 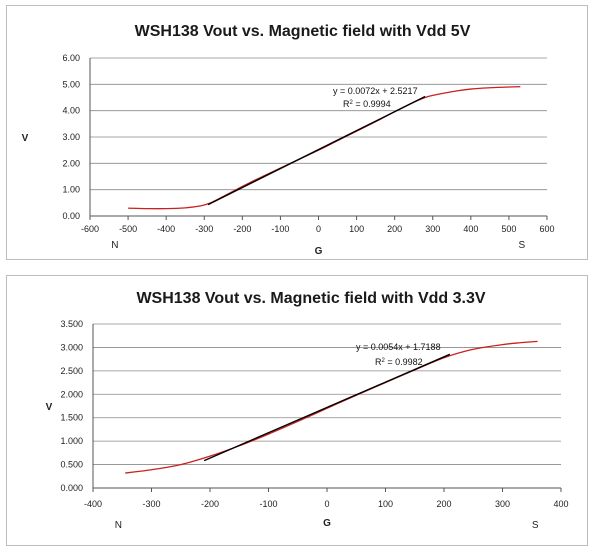 I want to click on y-tick-label: 0.000, so click(x=71, y=488).